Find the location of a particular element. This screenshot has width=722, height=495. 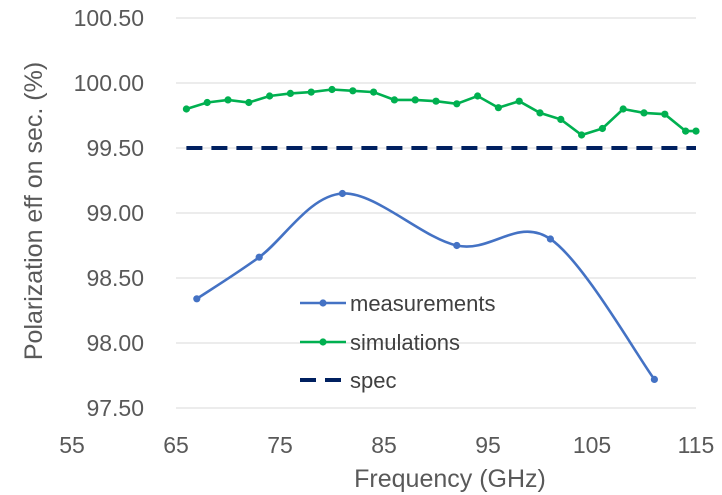

legend-item-measurements: measurements is located at coordinates (398, 303).